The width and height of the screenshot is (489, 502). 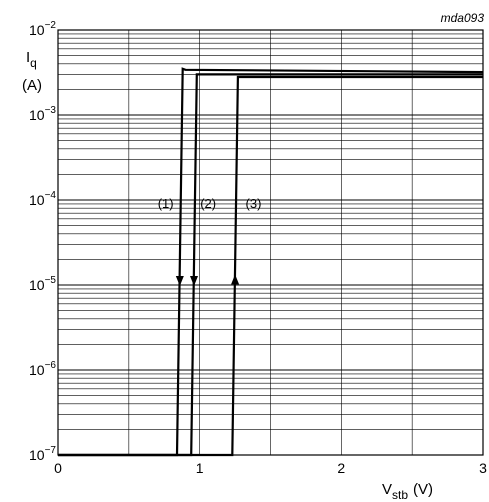 What do you see at coordinates (200, 468) in the screenshot?
I see `x-tick-label: 1` at bounding box center [200, 468].